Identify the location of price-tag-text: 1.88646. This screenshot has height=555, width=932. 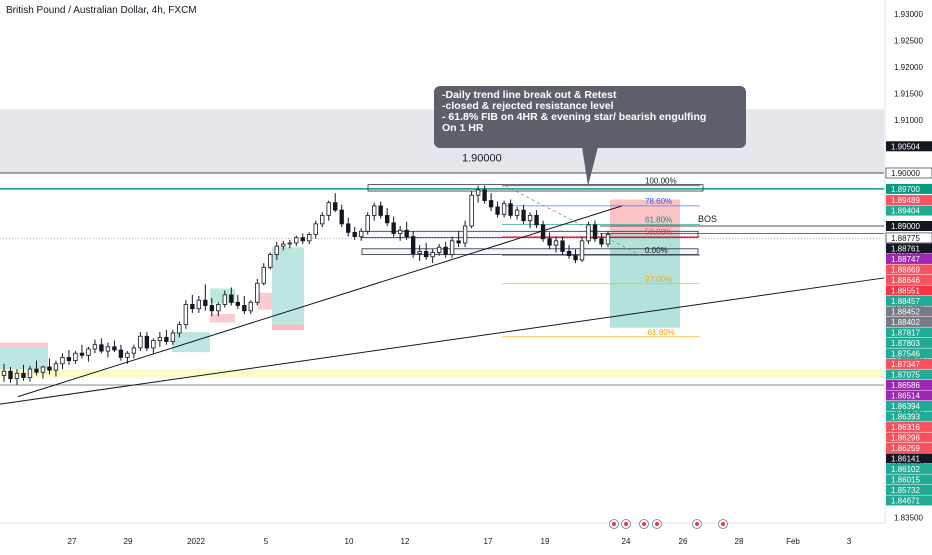
(905, 280).